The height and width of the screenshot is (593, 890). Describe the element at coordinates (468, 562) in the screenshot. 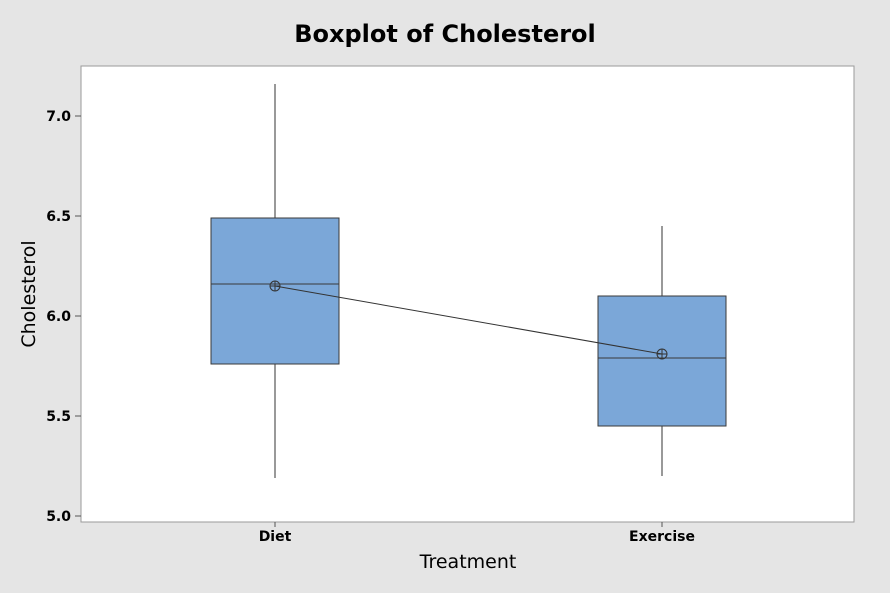

I see `x-axis-label: Treatment` at that location.